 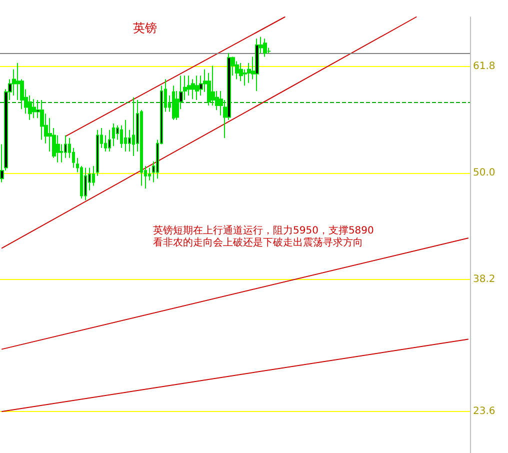 What do you see at coordinates (484, 280) in the screenshot?
I see `y-tick-label: 38.2` at bounding box center [484, 280].